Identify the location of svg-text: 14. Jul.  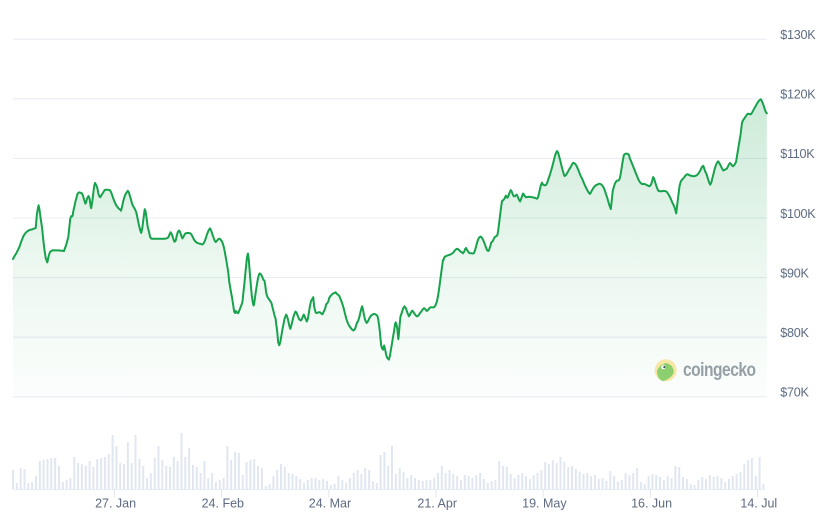
(758, 504).